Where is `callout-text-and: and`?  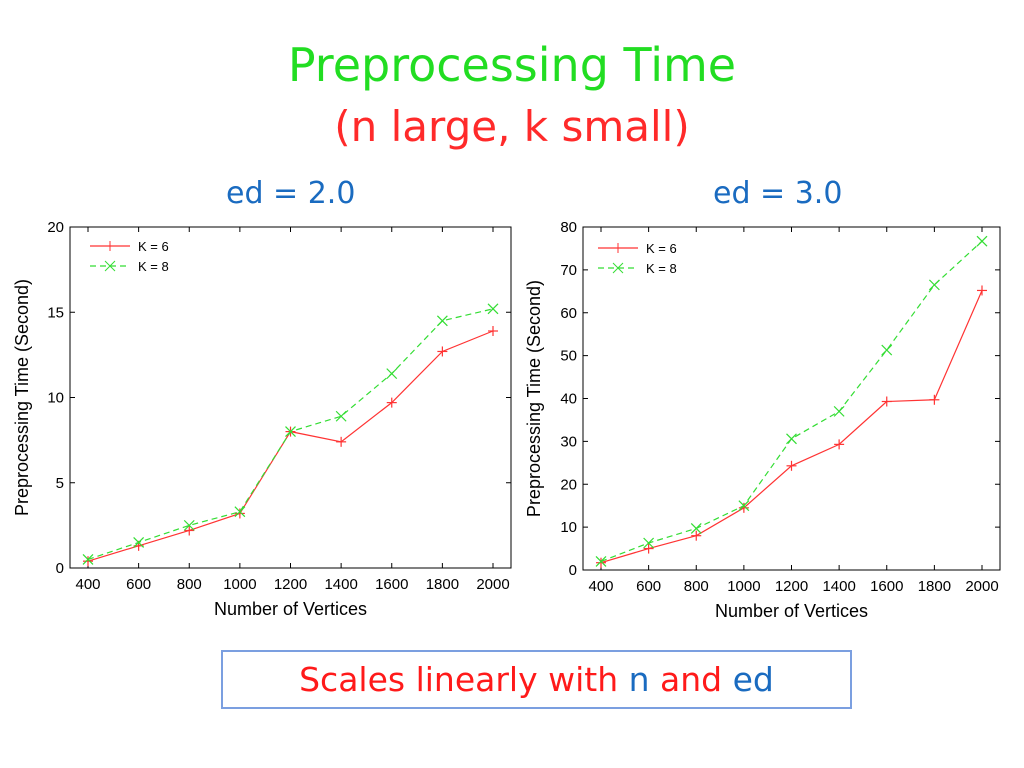 callout-text-and: and is located at coordinates (691, 679).